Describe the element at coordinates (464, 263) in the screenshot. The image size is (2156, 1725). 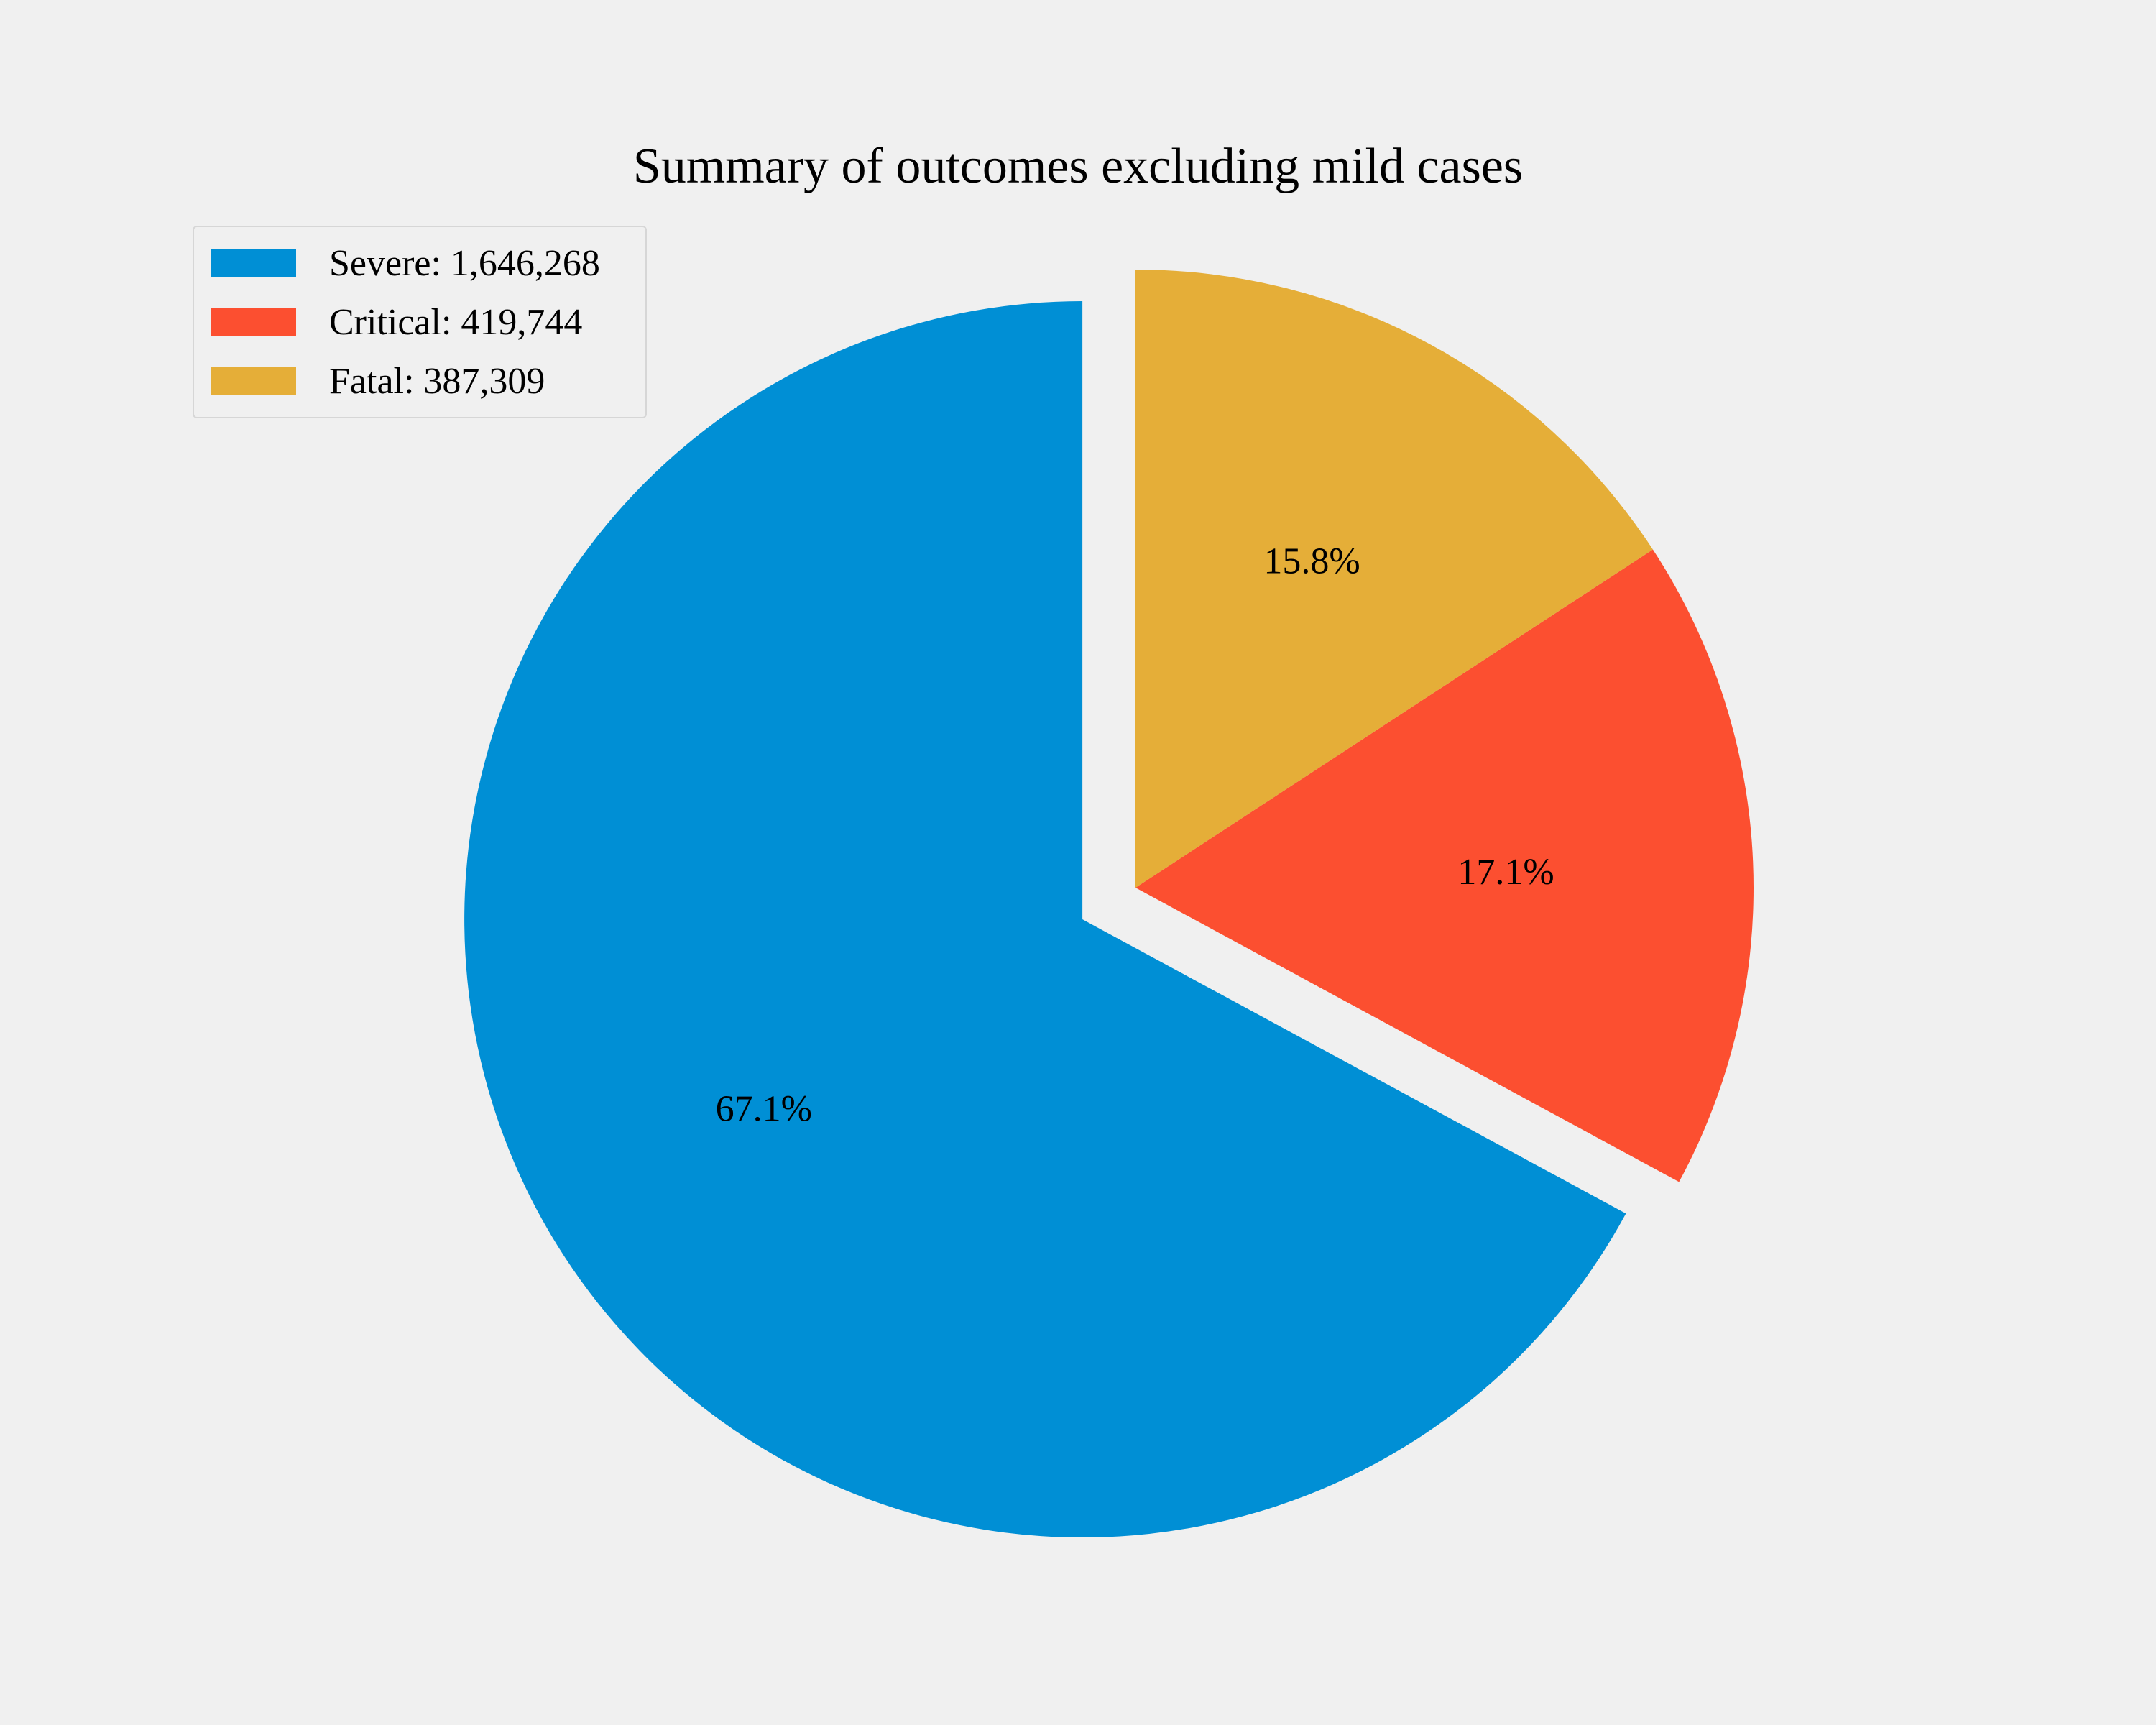
I see `legend-label-severe: Severe: 1,646,268` at that location.